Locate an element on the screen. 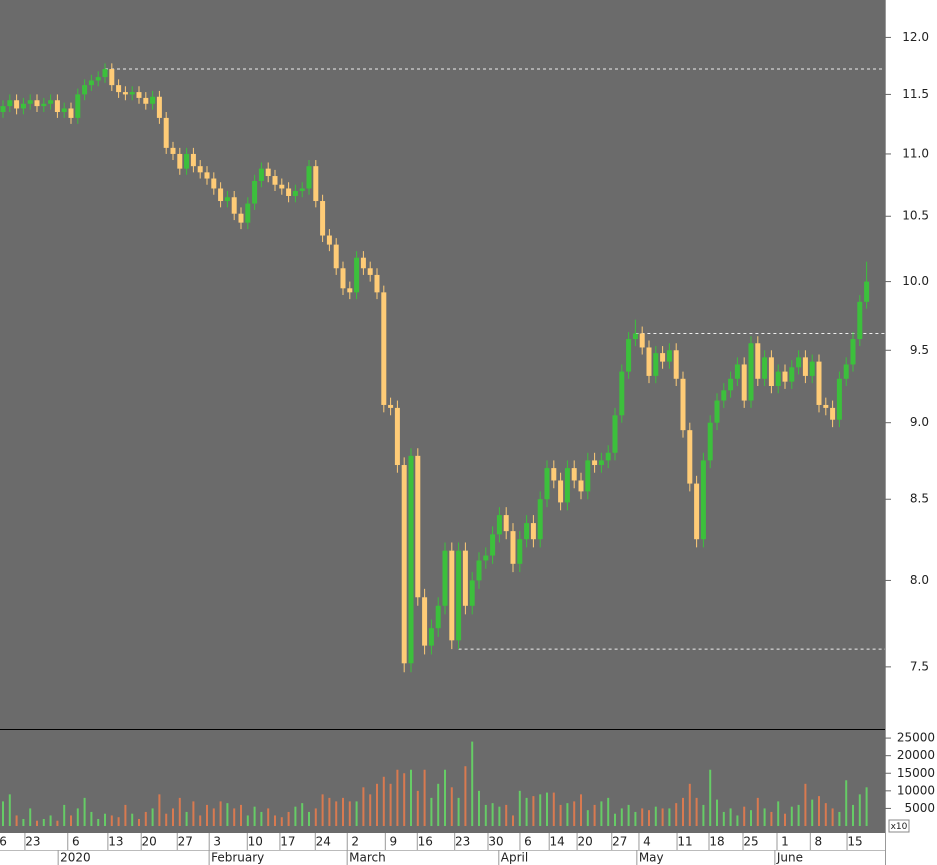 Image resolution: width=937 pixels, height=865 pixels. x-tick-label: 23 is located at coordinates (32, 842).